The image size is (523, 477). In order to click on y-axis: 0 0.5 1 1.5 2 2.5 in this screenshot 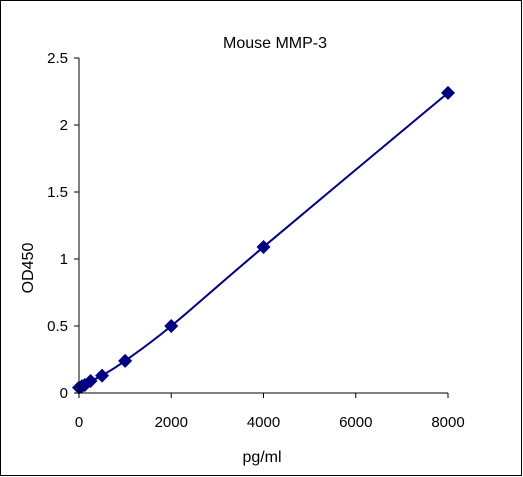, I will do `click(63, 226)`.